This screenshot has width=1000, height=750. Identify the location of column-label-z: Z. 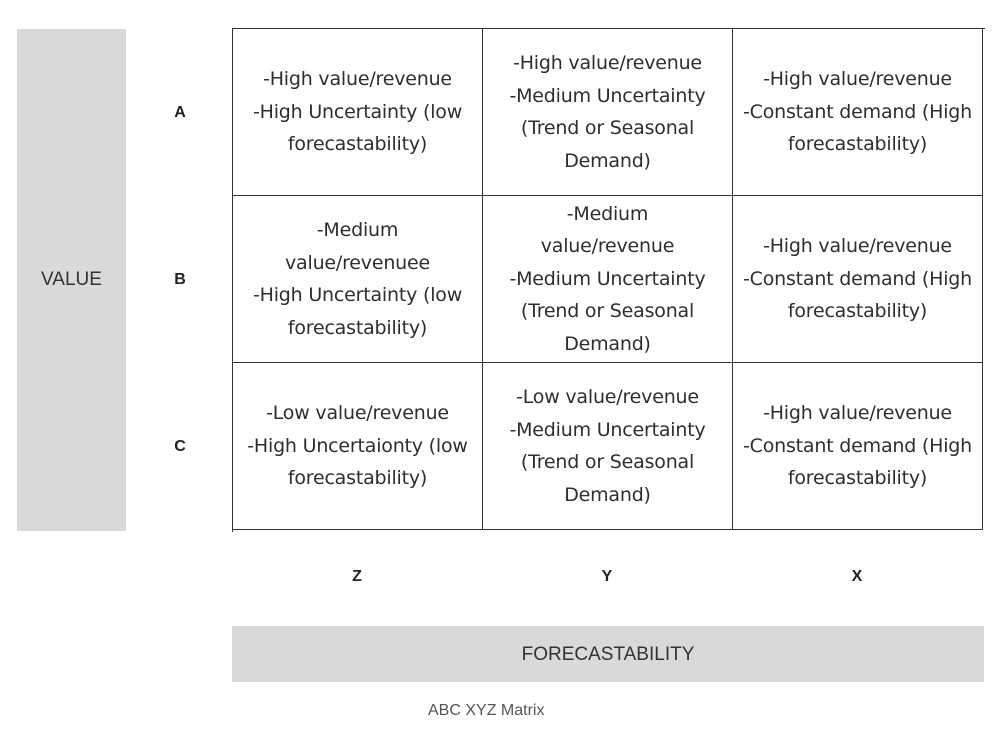
(357, 576).